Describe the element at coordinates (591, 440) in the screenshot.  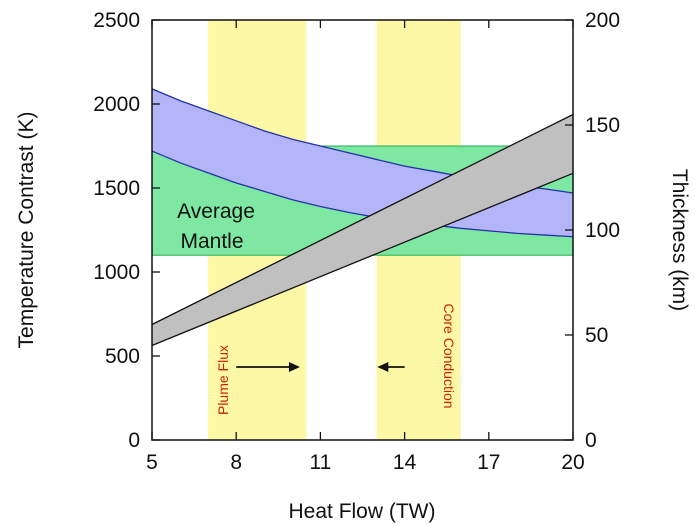
I see `y2-tick-label: 0` at that location.